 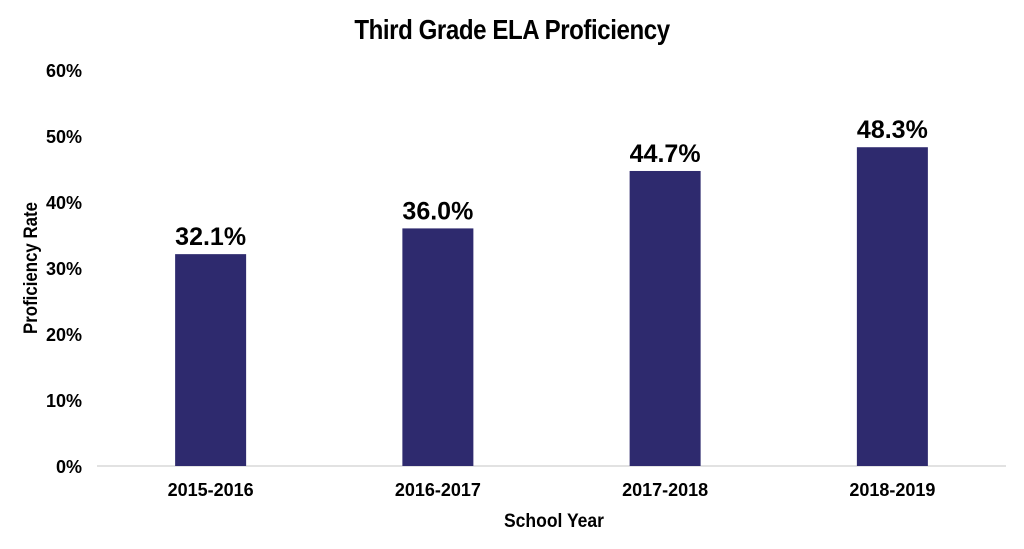 What do you see at coordinates (554, 521) in the screenshot?
I see `x-axis-label: School Year` at bounding box center [554, 521].